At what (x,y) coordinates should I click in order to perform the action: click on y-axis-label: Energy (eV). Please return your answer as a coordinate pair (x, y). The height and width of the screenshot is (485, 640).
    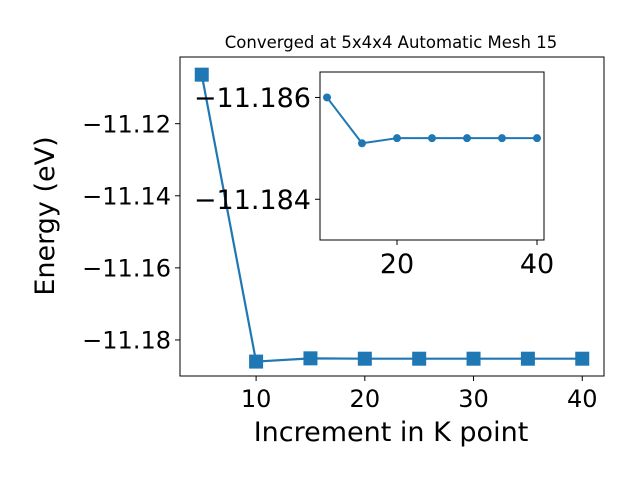
    Looking at the image, I should click on (45, 215).